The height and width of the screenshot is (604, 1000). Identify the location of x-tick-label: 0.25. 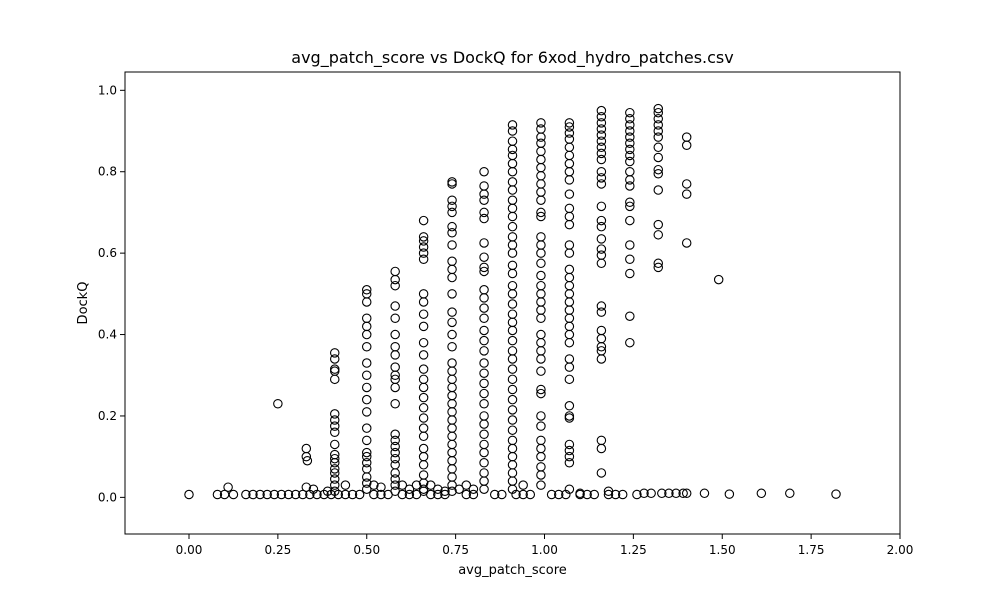
(278, 550).